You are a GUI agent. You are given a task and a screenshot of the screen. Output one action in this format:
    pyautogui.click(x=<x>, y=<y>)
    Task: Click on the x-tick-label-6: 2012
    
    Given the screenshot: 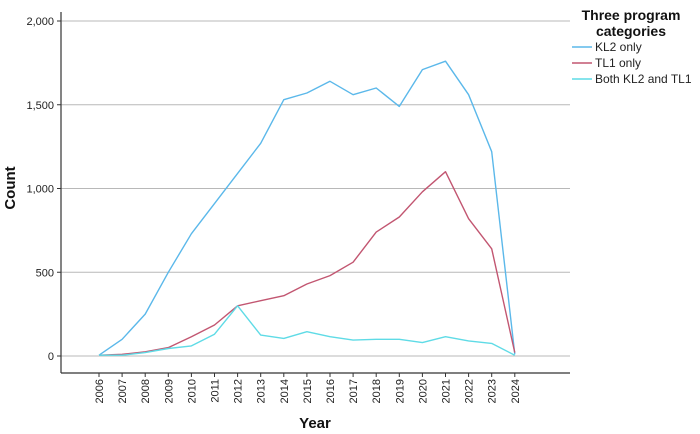 What is the action you would take?
    pyautogui.click(x=239, y=391)
    